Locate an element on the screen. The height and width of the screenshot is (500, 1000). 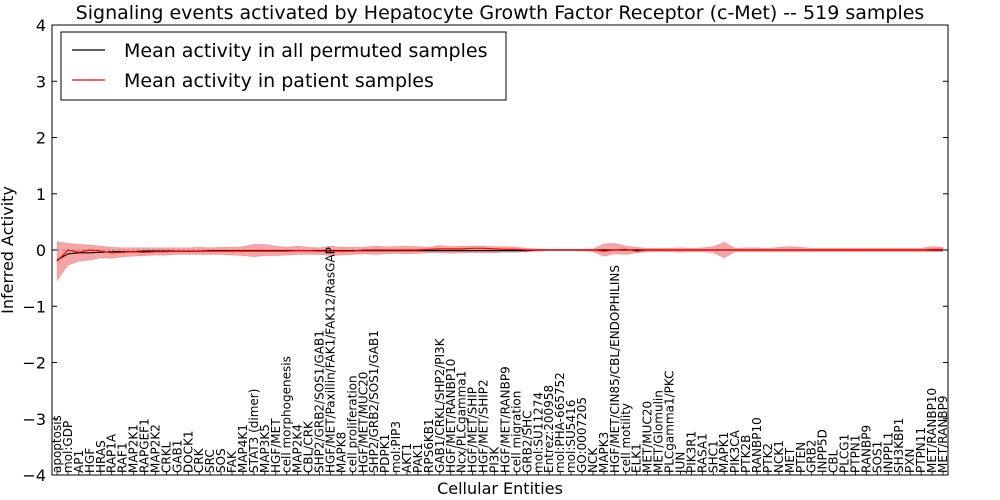
x-tick-label: ELK1 is located at coordinates (637, 458).